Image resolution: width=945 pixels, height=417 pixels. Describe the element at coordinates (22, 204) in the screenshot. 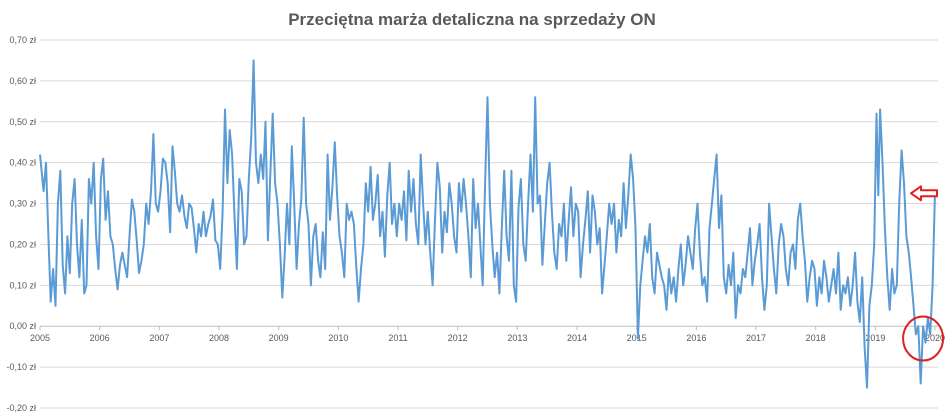

I see `y-tick-label: 0,30 zł` at that location.